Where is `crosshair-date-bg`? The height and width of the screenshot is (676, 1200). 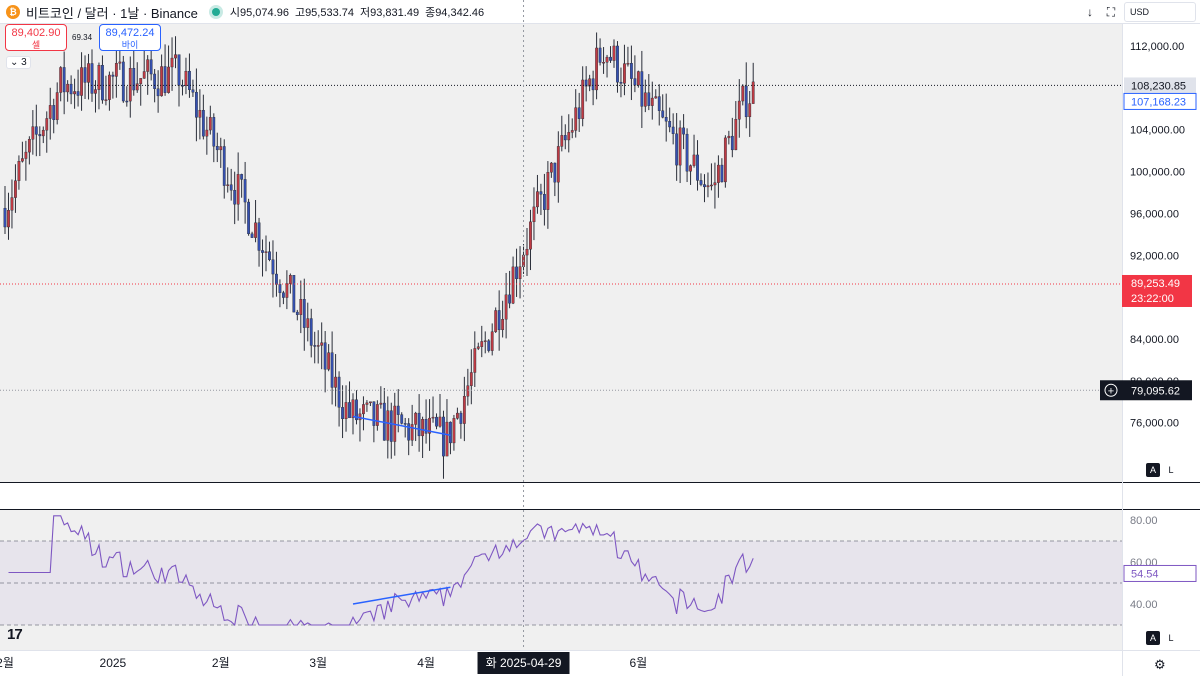
crosshair-date-bg is located at coordinates (523, 663).